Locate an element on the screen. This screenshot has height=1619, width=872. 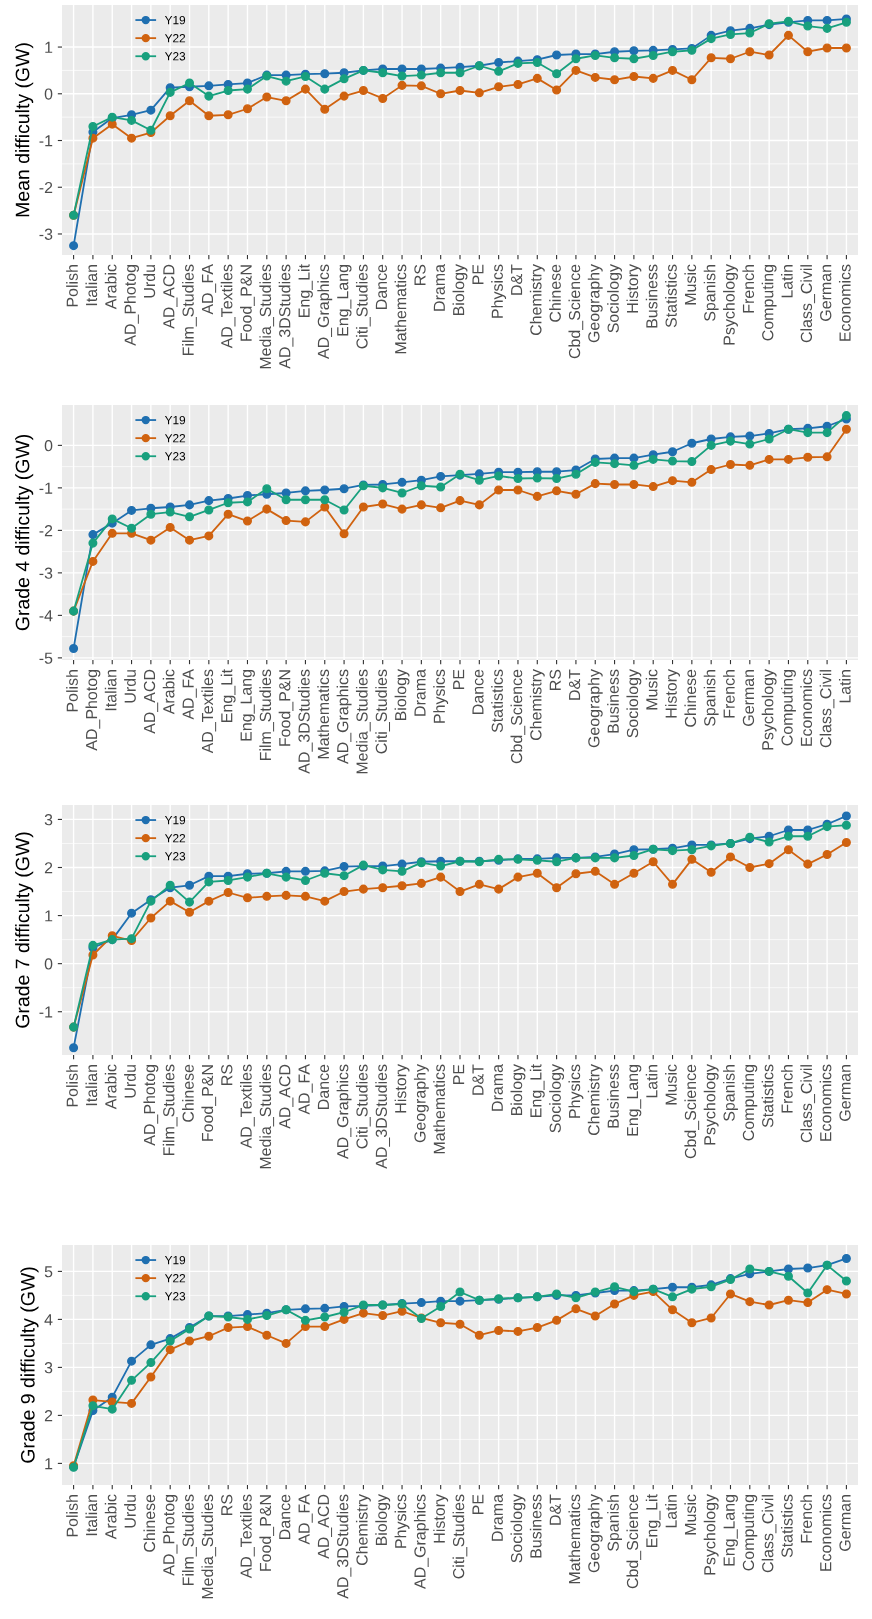
y-axis-title: Grade 4 difficulty (GW) is located at coordinates (24, 533).